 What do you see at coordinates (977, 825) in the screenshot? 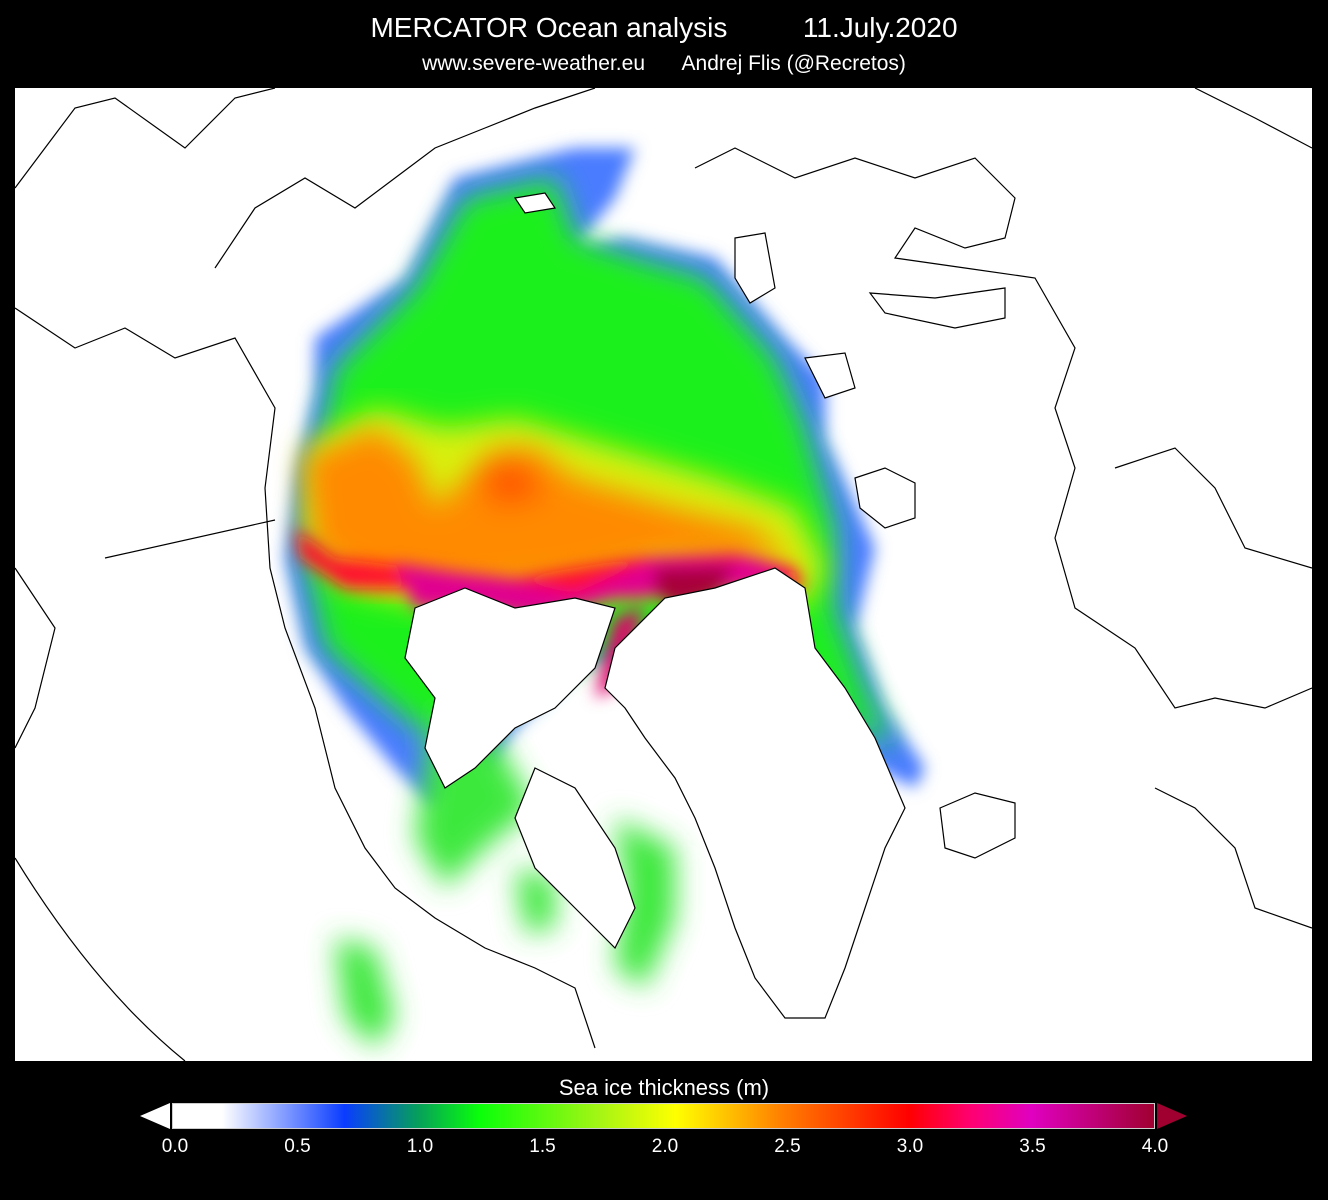
I see `iceland` at bounding box center [977, 825].